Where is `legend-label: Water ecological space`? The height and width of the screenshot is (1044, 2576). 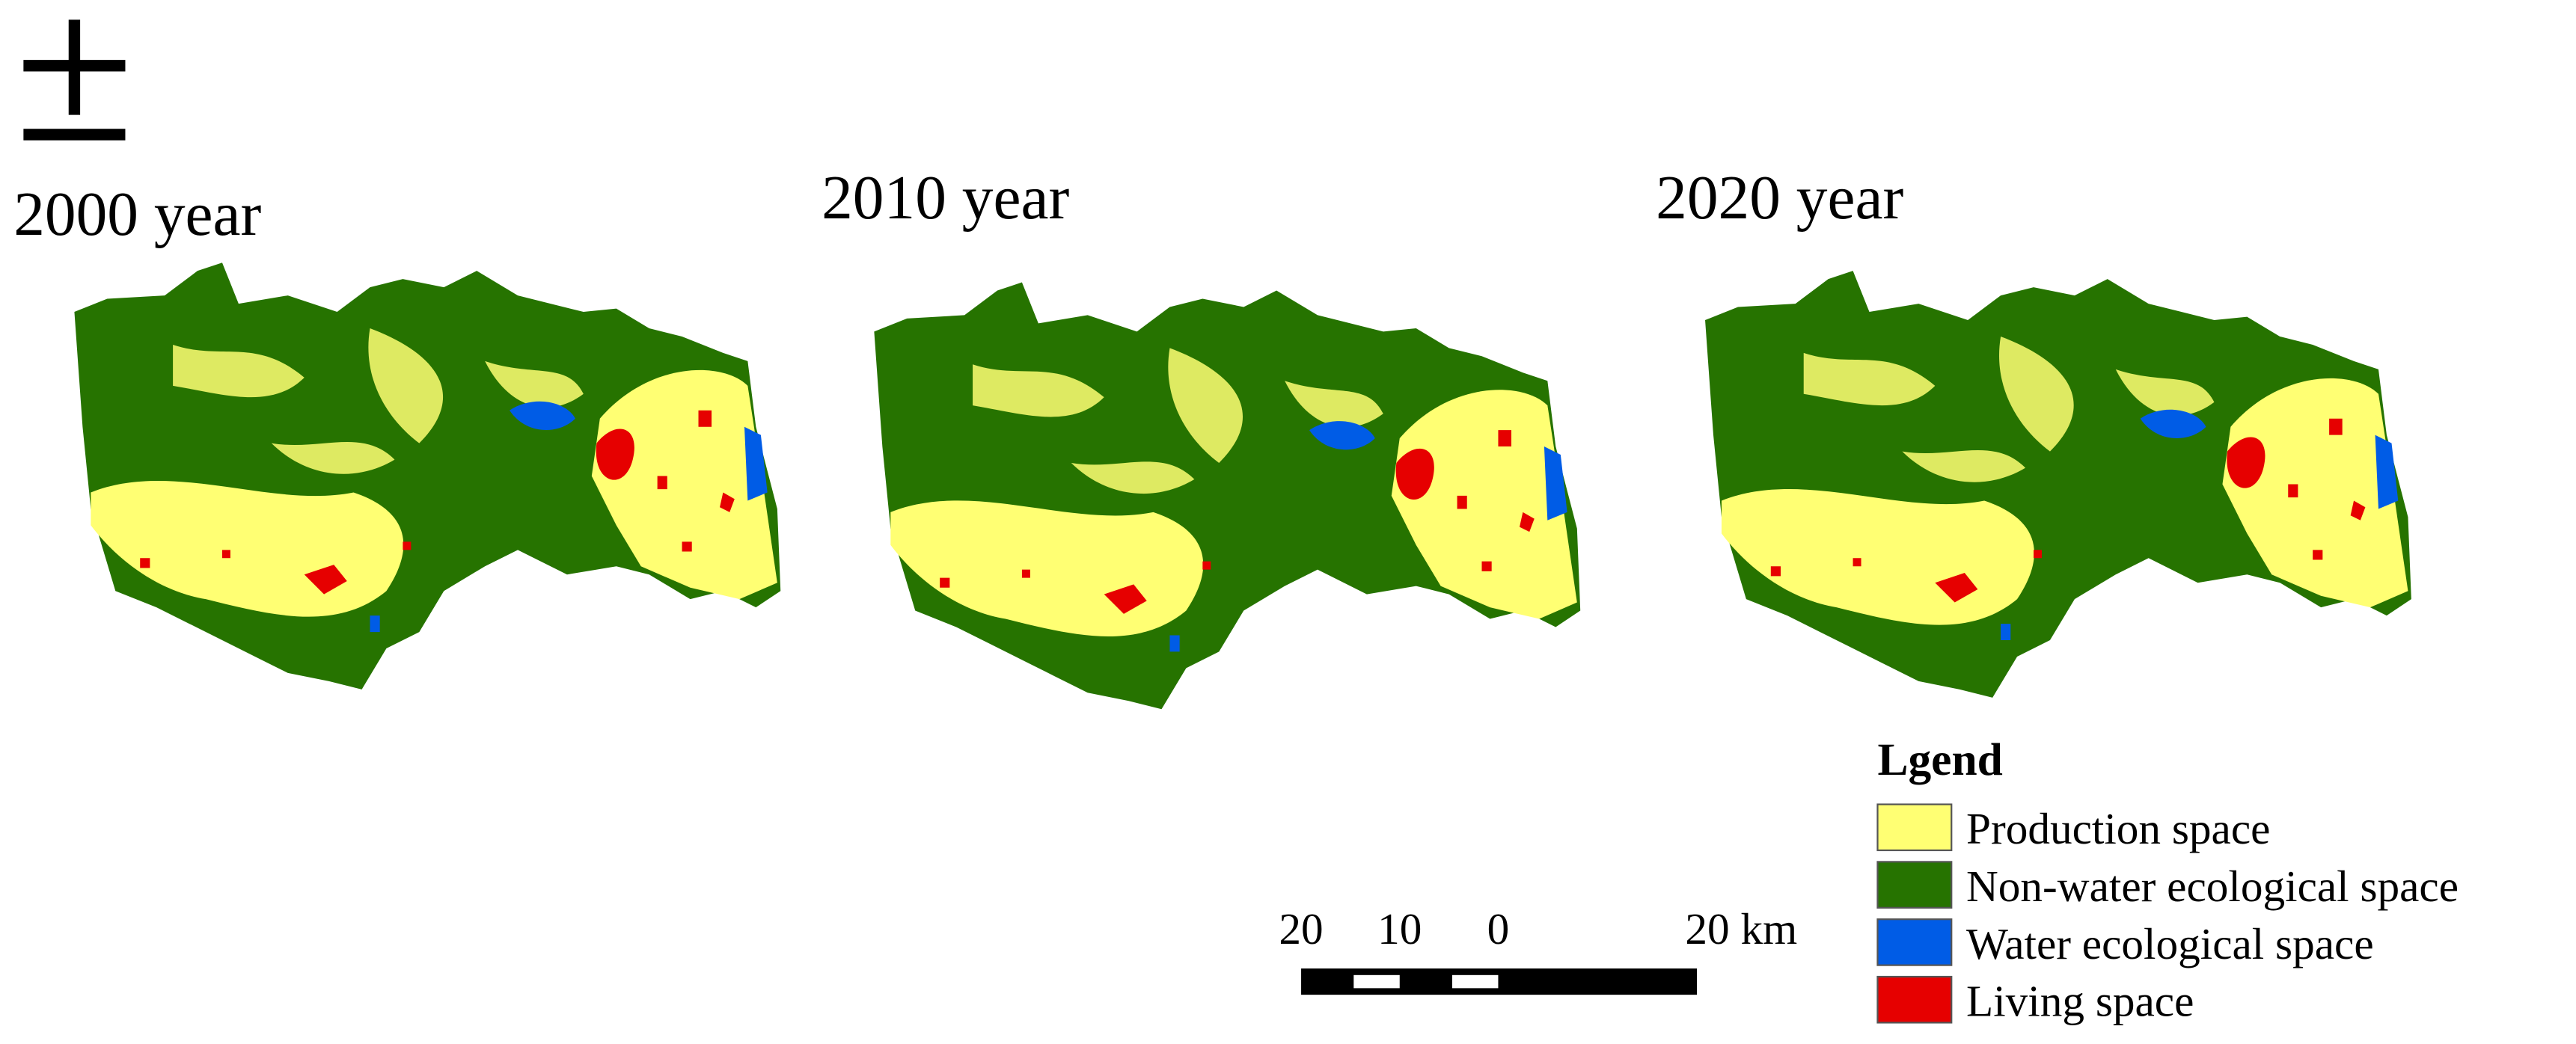
legend-label: Water ecological space is located at coordinates (2170, 943).